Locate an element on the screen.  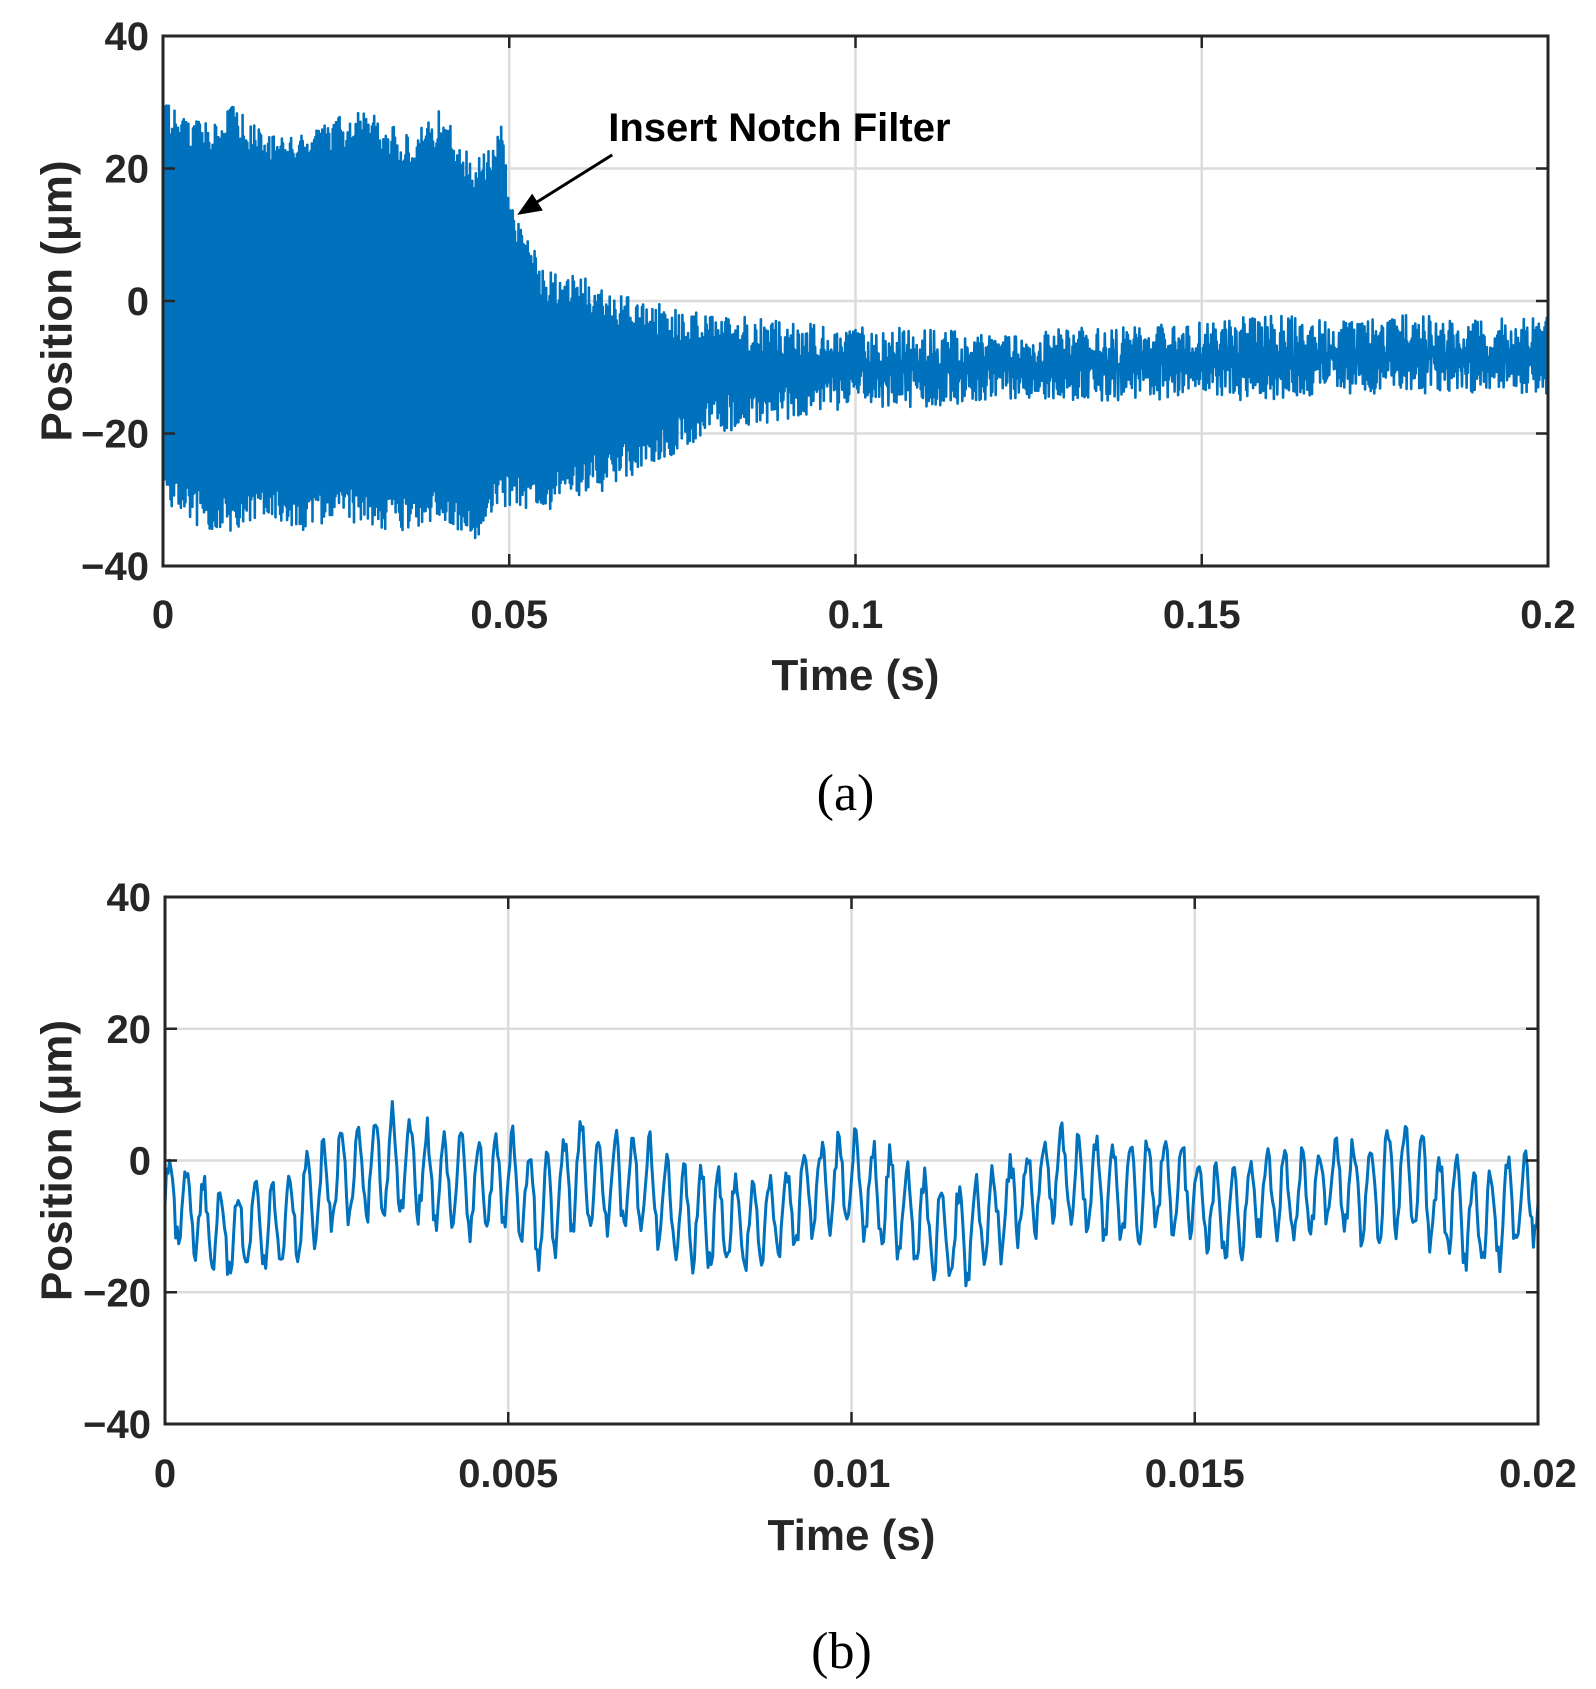
x-tick-label: 0.02 is located at coordinates (1538, 1474).